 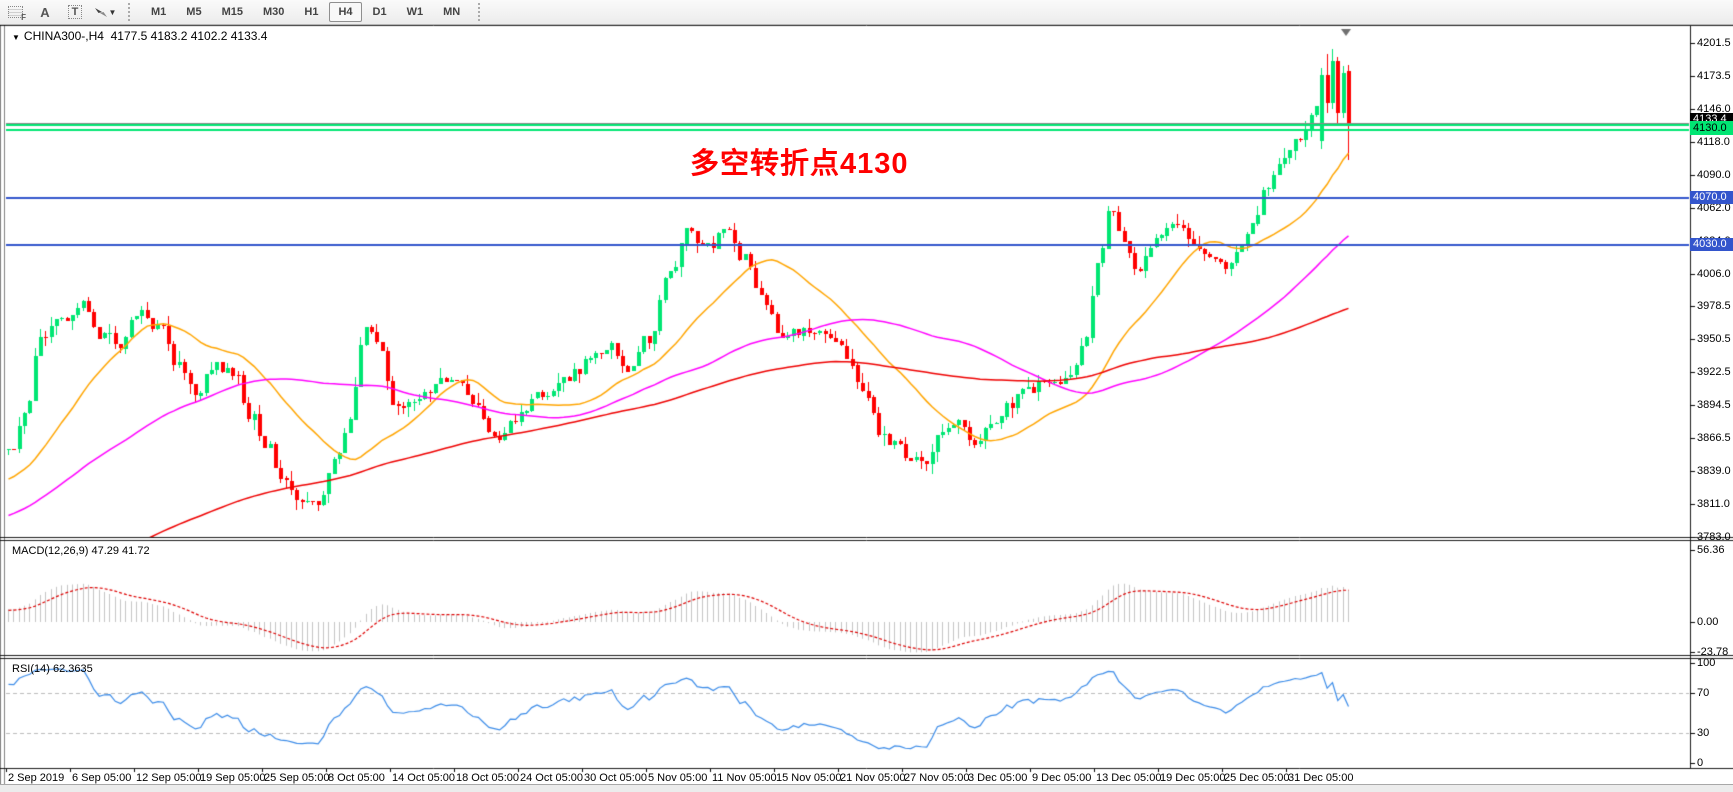 What do you see at coordinates (112, 12) in the screenshot?
I see `chevron-down-icon: ▼` at bounding box center [112, 12].